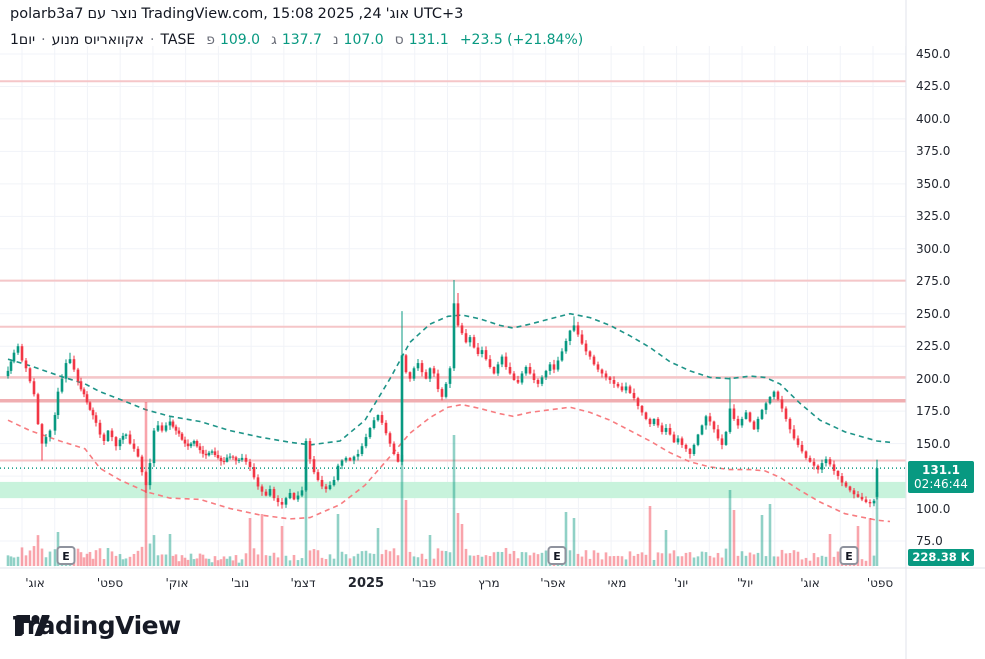 The height and width of the screenshot is (659, 985). I want to click on price-axis-label: 350.0, so click(933, 183).